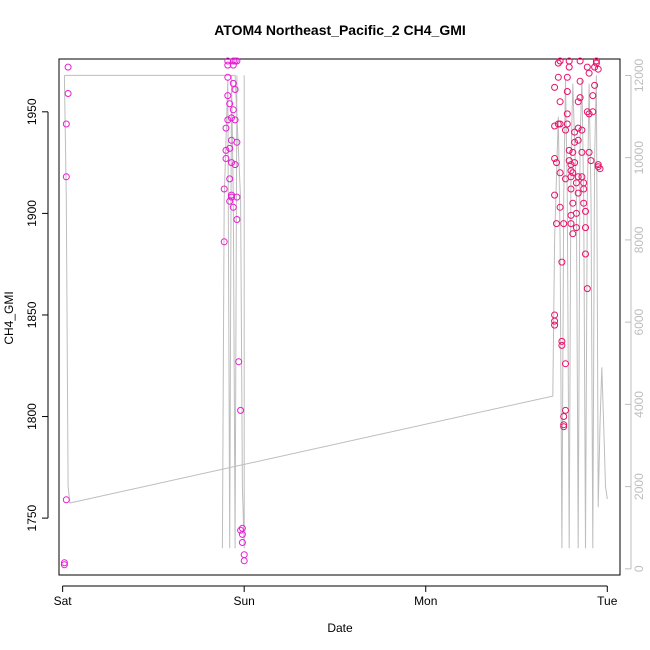 The width and height of the screenshot is (650, 650). What do you see at coordinates (639, 239) in the screenshot?
I see `y2-tick-label: 8000` at bounding box center [639, 239].